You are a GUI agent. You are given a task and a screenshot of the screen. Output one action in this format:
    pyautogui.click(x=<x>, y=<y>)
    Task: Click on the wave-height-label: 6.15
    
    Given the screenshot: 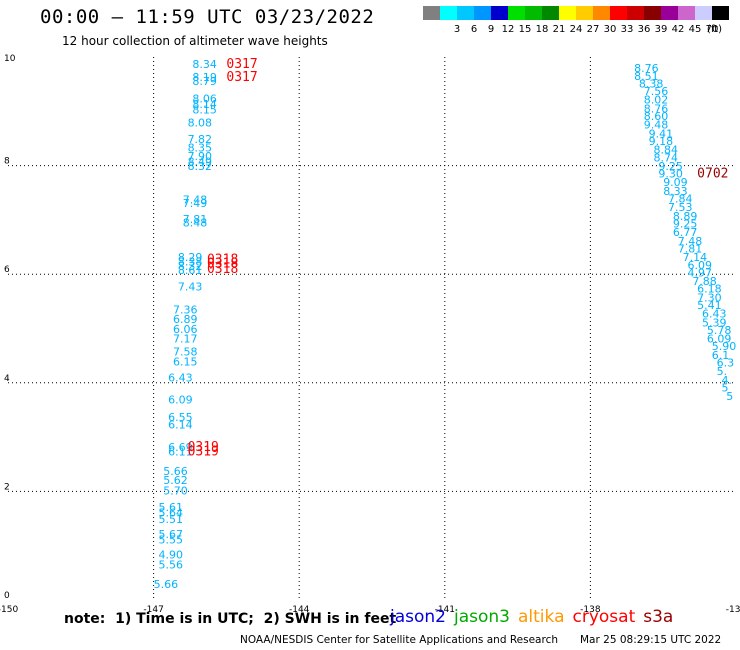 What is the action you would take?
    pyautogui.click(x=185, y=361)
    